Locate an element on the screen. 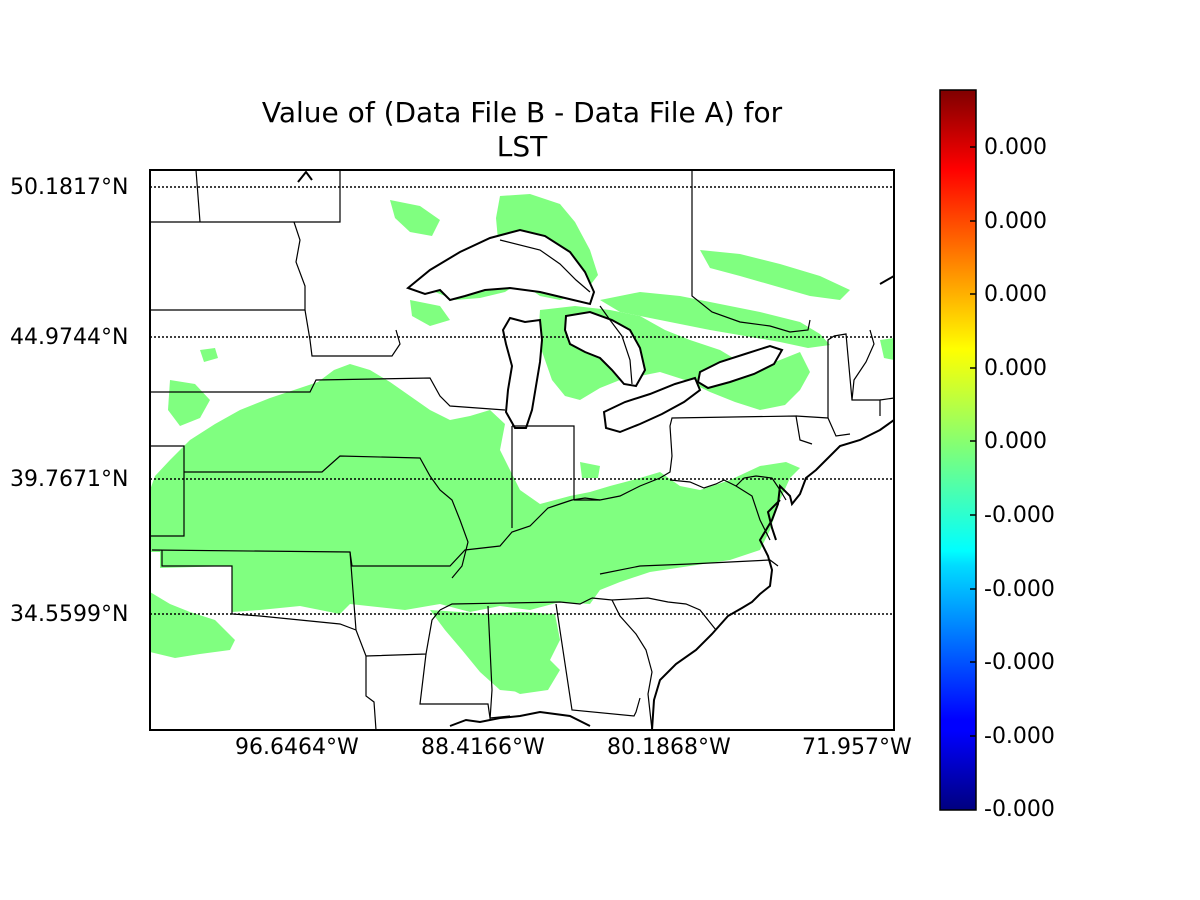 Image resolution: width=1200 pixels, height=900 pixels. lat-label-4: 34.5599°N is located at coordinates (69, 614).